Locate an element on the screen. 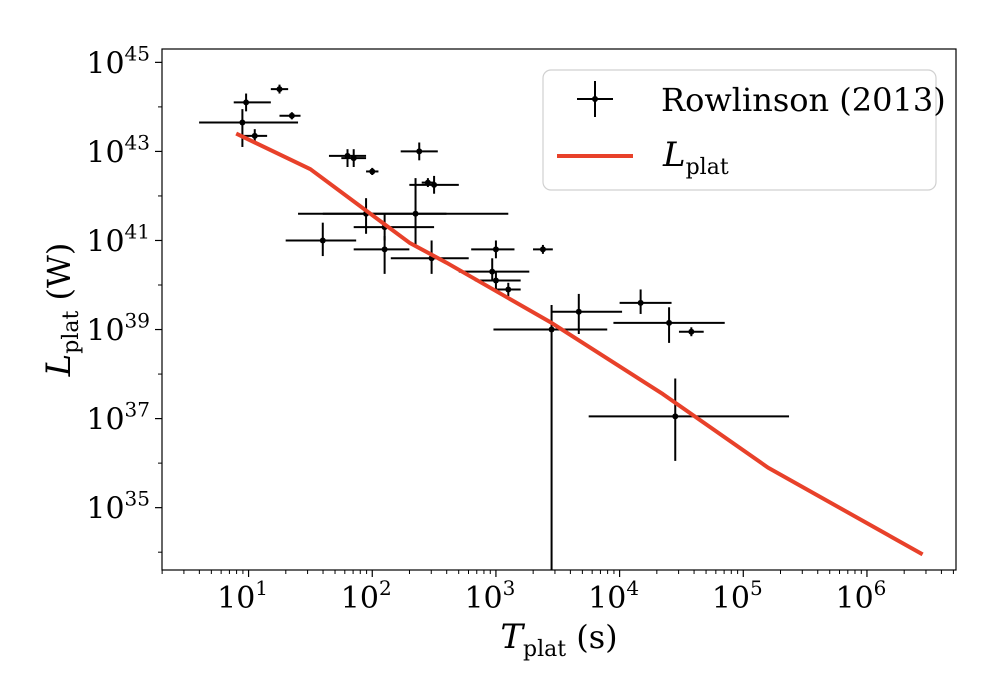 The image size is (1000, 700). y-axis-label: Lplat (W) is located at coordinates (61, 310).